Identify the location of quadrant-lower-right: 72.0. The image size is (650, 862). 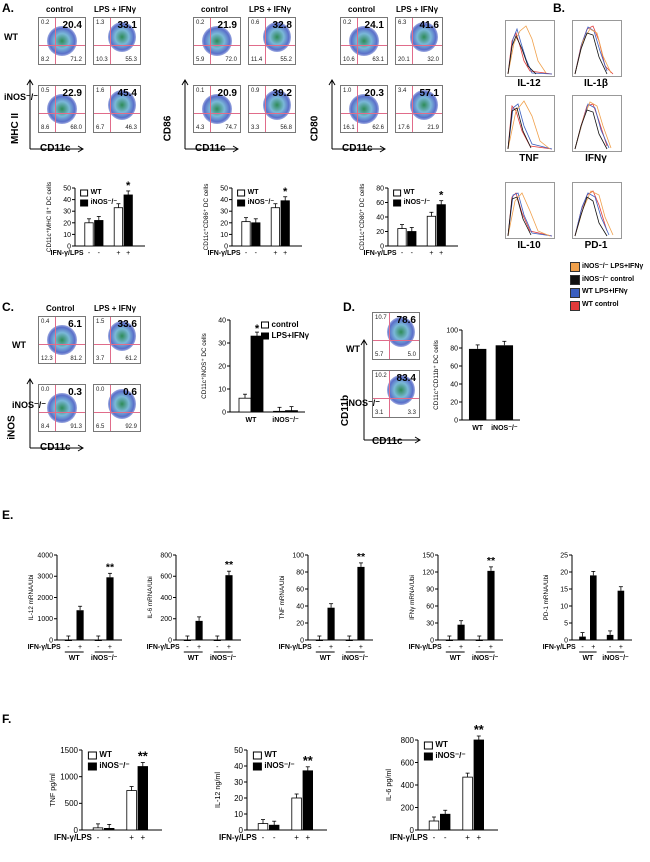
(231, 60).